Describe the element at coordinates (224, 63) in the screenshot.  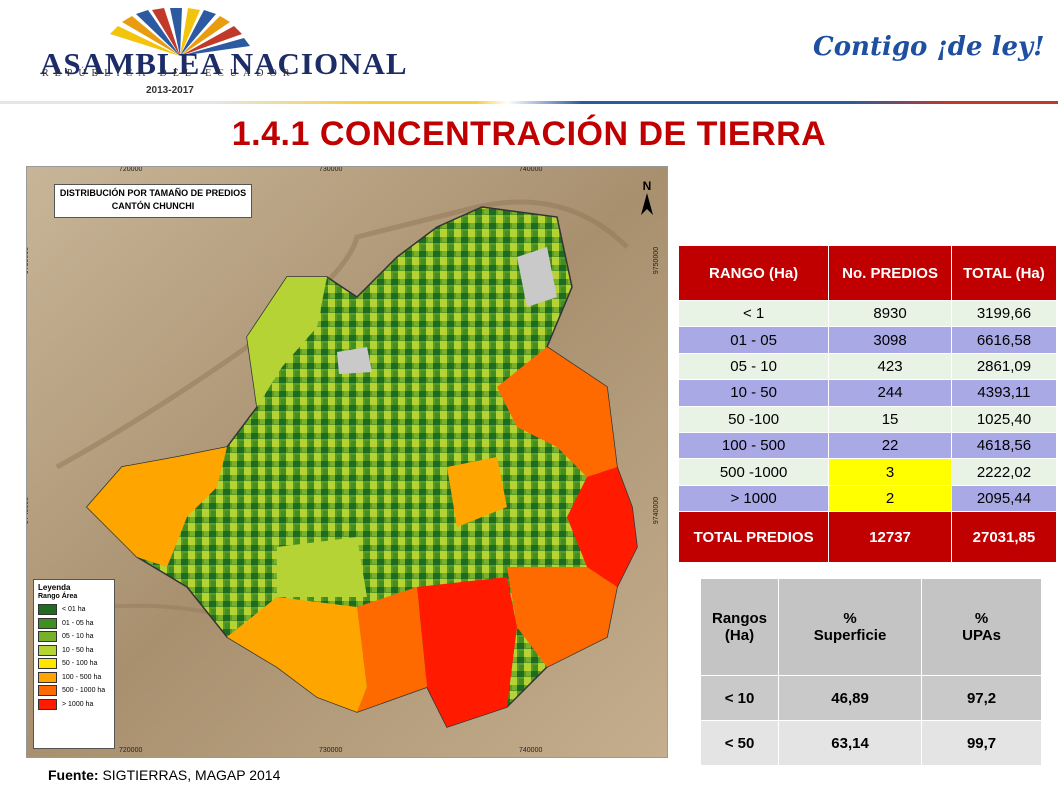
I see `logo-name: ASAMBLEA NACIONAL` at that location.